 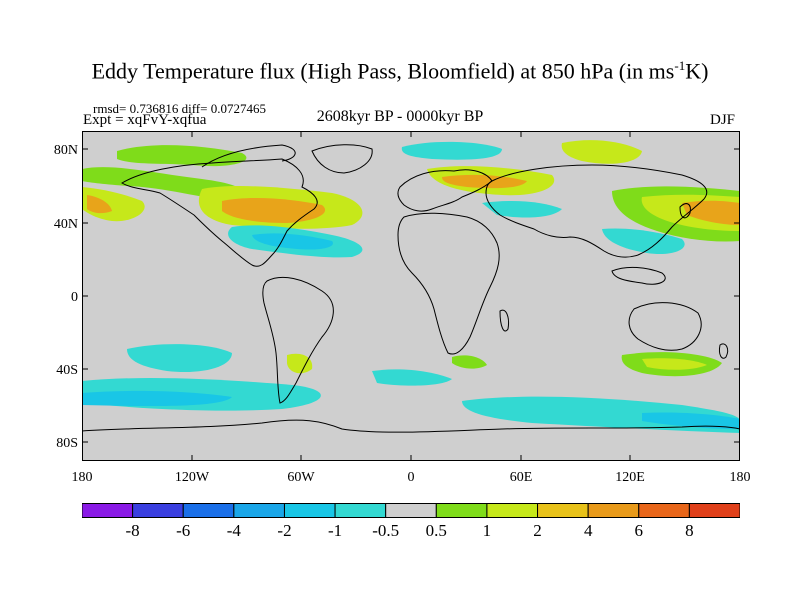 What do you see at coordinates (400, 116) in the screenshot?
I see `period-label: 2608kyr BP - 0000kyr BP` at bounding box center [400, 116].